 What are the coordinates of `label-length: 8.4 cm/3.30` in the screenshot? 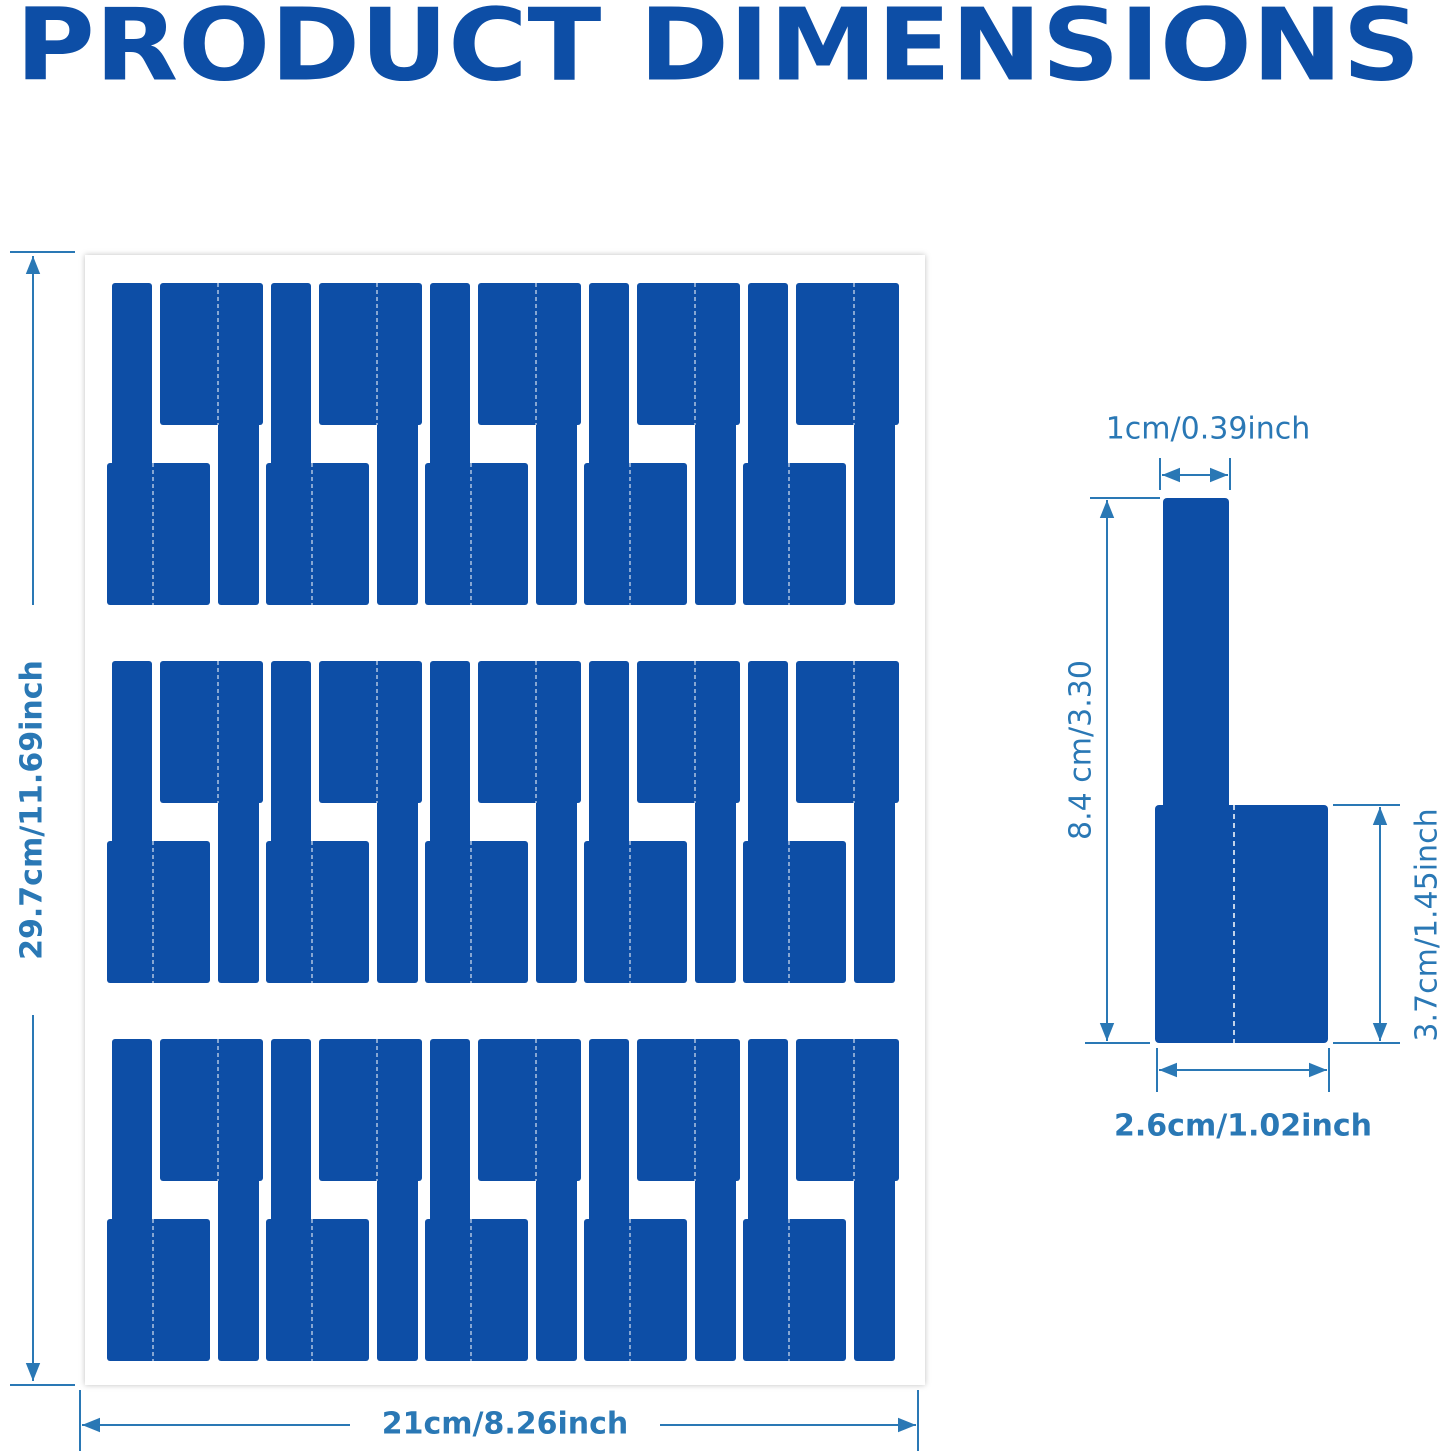 It's located at (1081, 750).